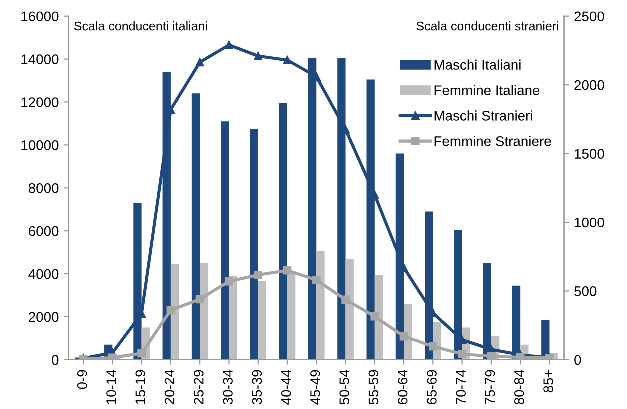 This screenshot has width=627, height=409. Describe the element at coordinates (483, 115) in the screenshot. I see `legend-label: Maschi Stranieri` at that location.